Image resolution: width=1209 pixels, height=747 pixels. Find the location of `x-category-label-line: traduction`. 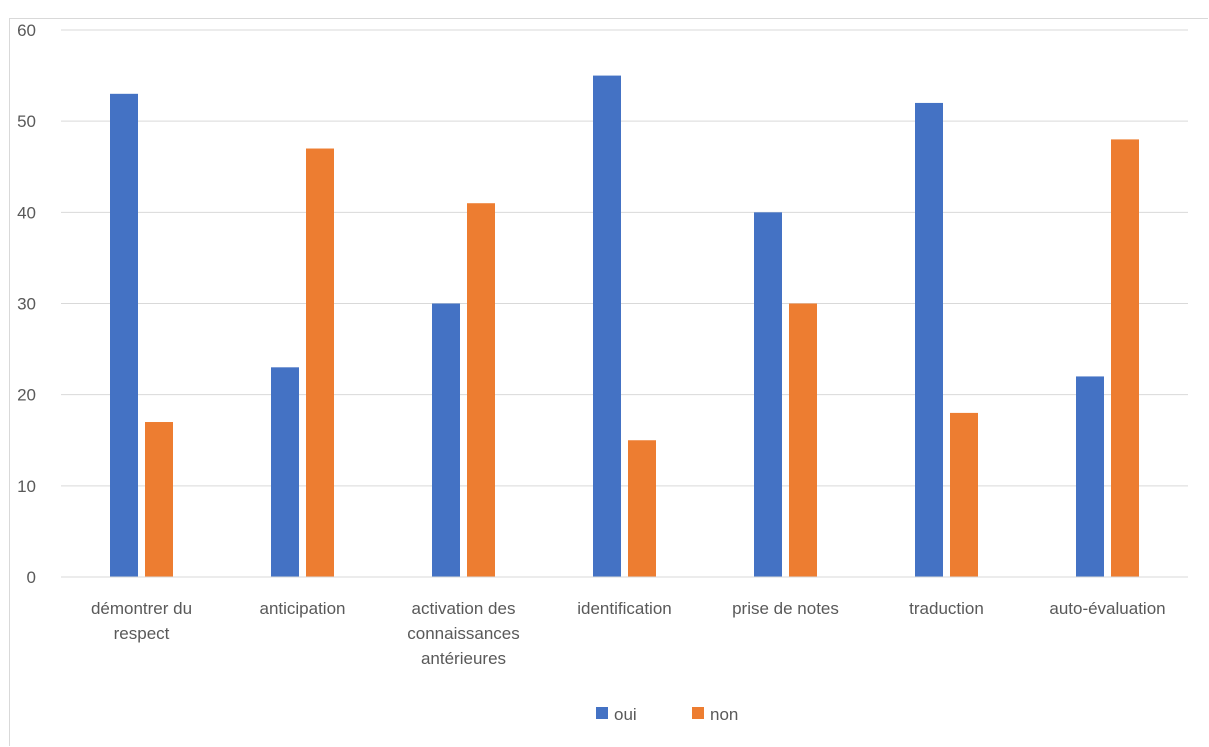

x-category-label-line: traduction is located at coordinates (946, 608).